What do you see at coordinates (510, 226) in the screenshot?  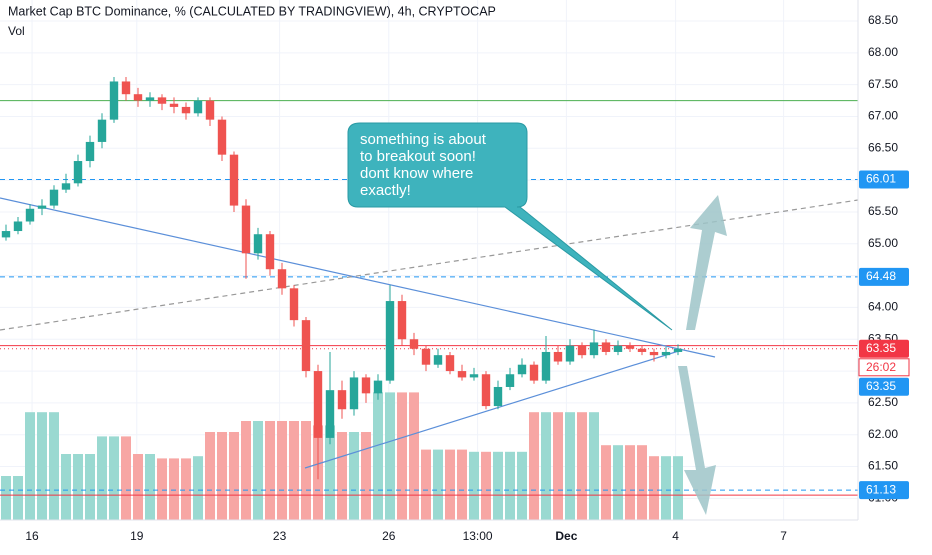 I see `callout` at bounding box center [510, 226].